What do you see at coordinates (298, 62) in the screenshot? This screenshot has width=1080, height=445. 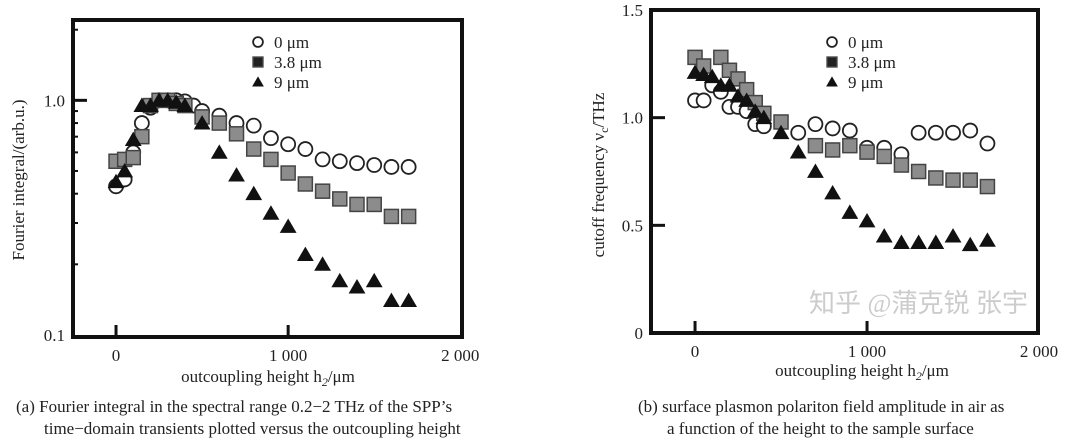 I see `legend-label: 3.8 μm` at bounding box center [298, 62].